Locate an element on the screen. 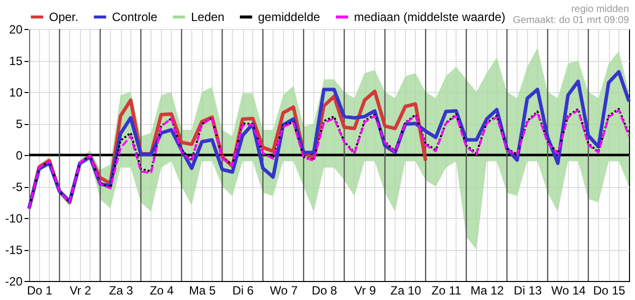 Image resolution: width=635 pixels, height=300 pixels. y-tick-label: -15 is located at coordinates (14, 250).